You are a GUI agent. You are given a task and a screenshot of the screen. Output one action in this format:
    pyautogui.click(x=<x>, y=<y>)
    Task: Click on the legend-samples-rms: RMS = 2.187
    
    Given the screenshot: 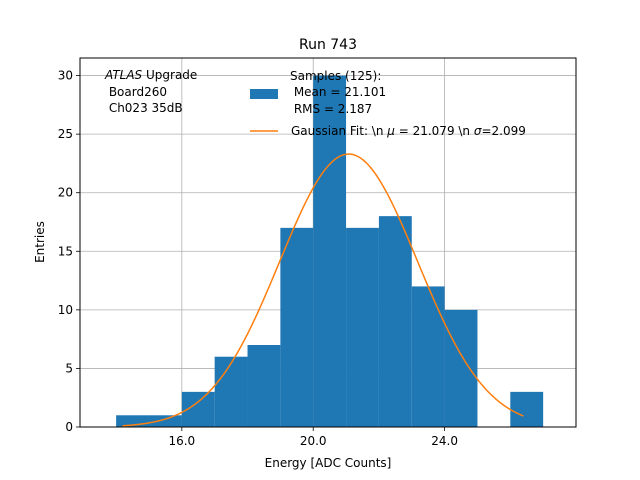 What is the action you would take?
    pyautogui.click(x=331, y=109)
    